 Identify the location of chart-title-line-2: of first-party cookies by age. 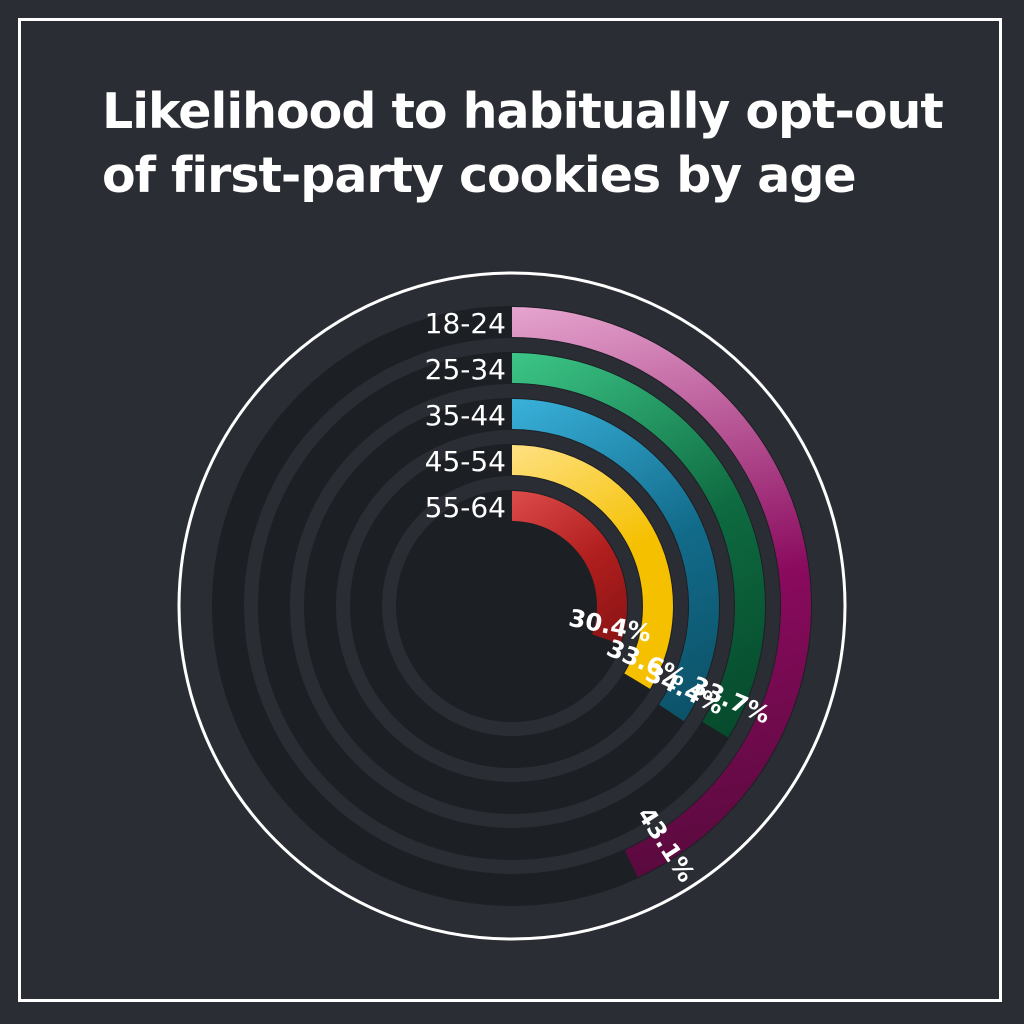
(479, 175).